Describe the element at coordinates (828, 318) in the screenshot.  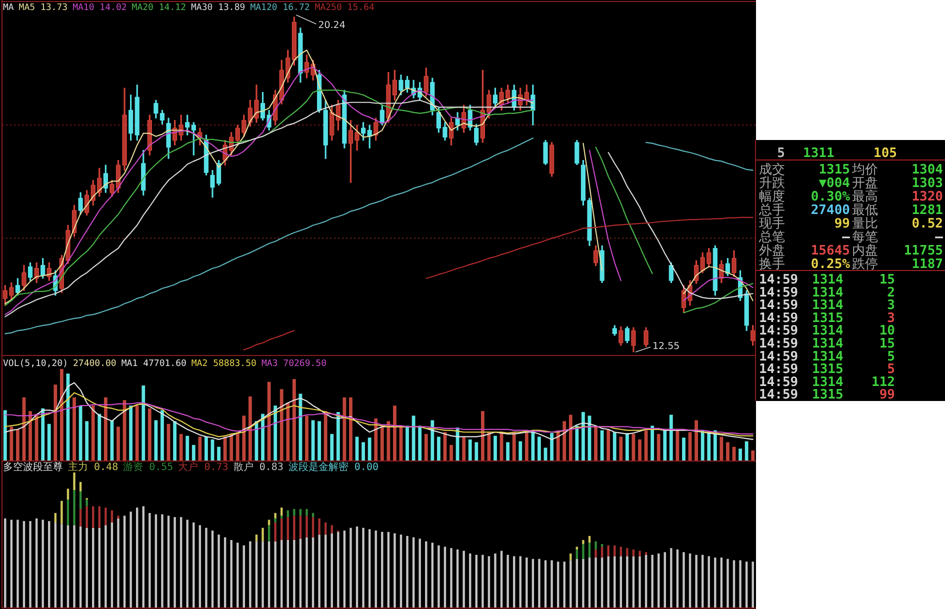
I see `text: 1315` at that location.